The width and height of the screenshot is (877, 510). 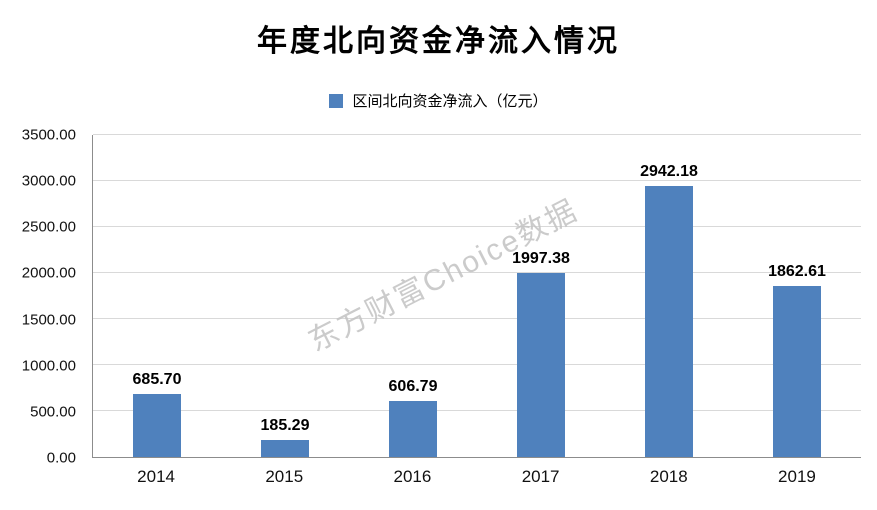 I want to click on bar-slot: 2942.18, so click(x=669, y=296).